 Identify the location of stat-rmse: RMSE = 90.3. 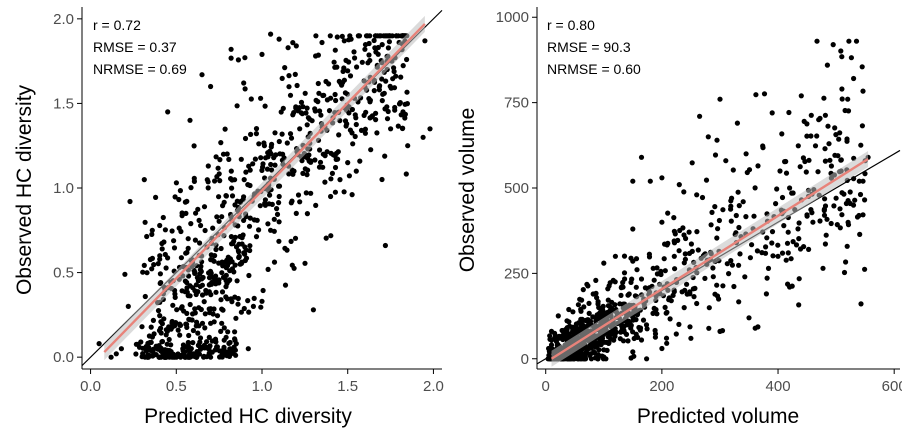
(589, 47).